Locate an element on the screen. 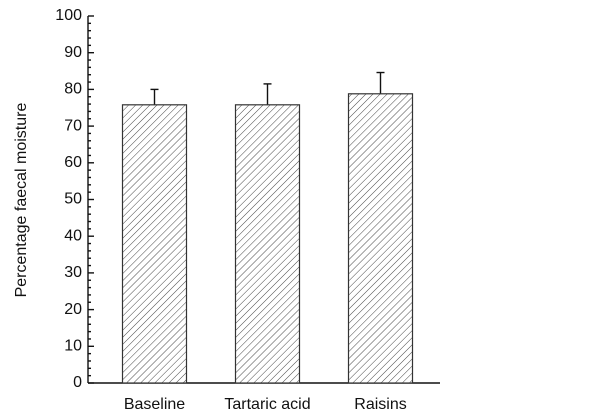 Image resolution: width=602 pixels, height=414 pixels. y-tick-label: 20 is located at coordinates (73, 309).